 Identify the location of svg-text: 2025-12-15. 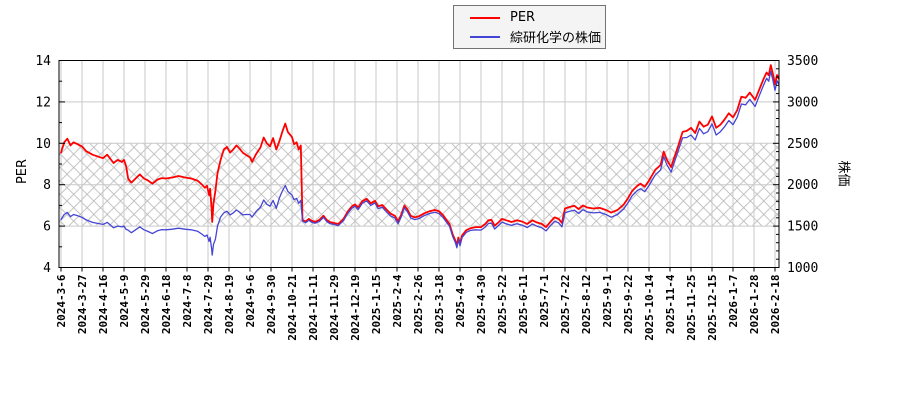
(712, 308).